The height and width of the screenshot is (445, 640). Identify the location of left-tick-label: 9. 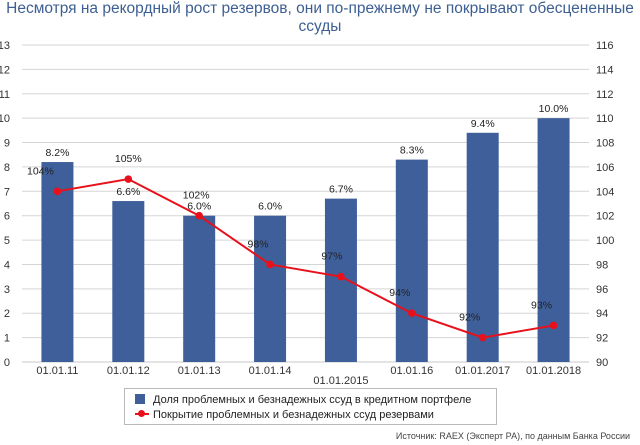
(7, 144).